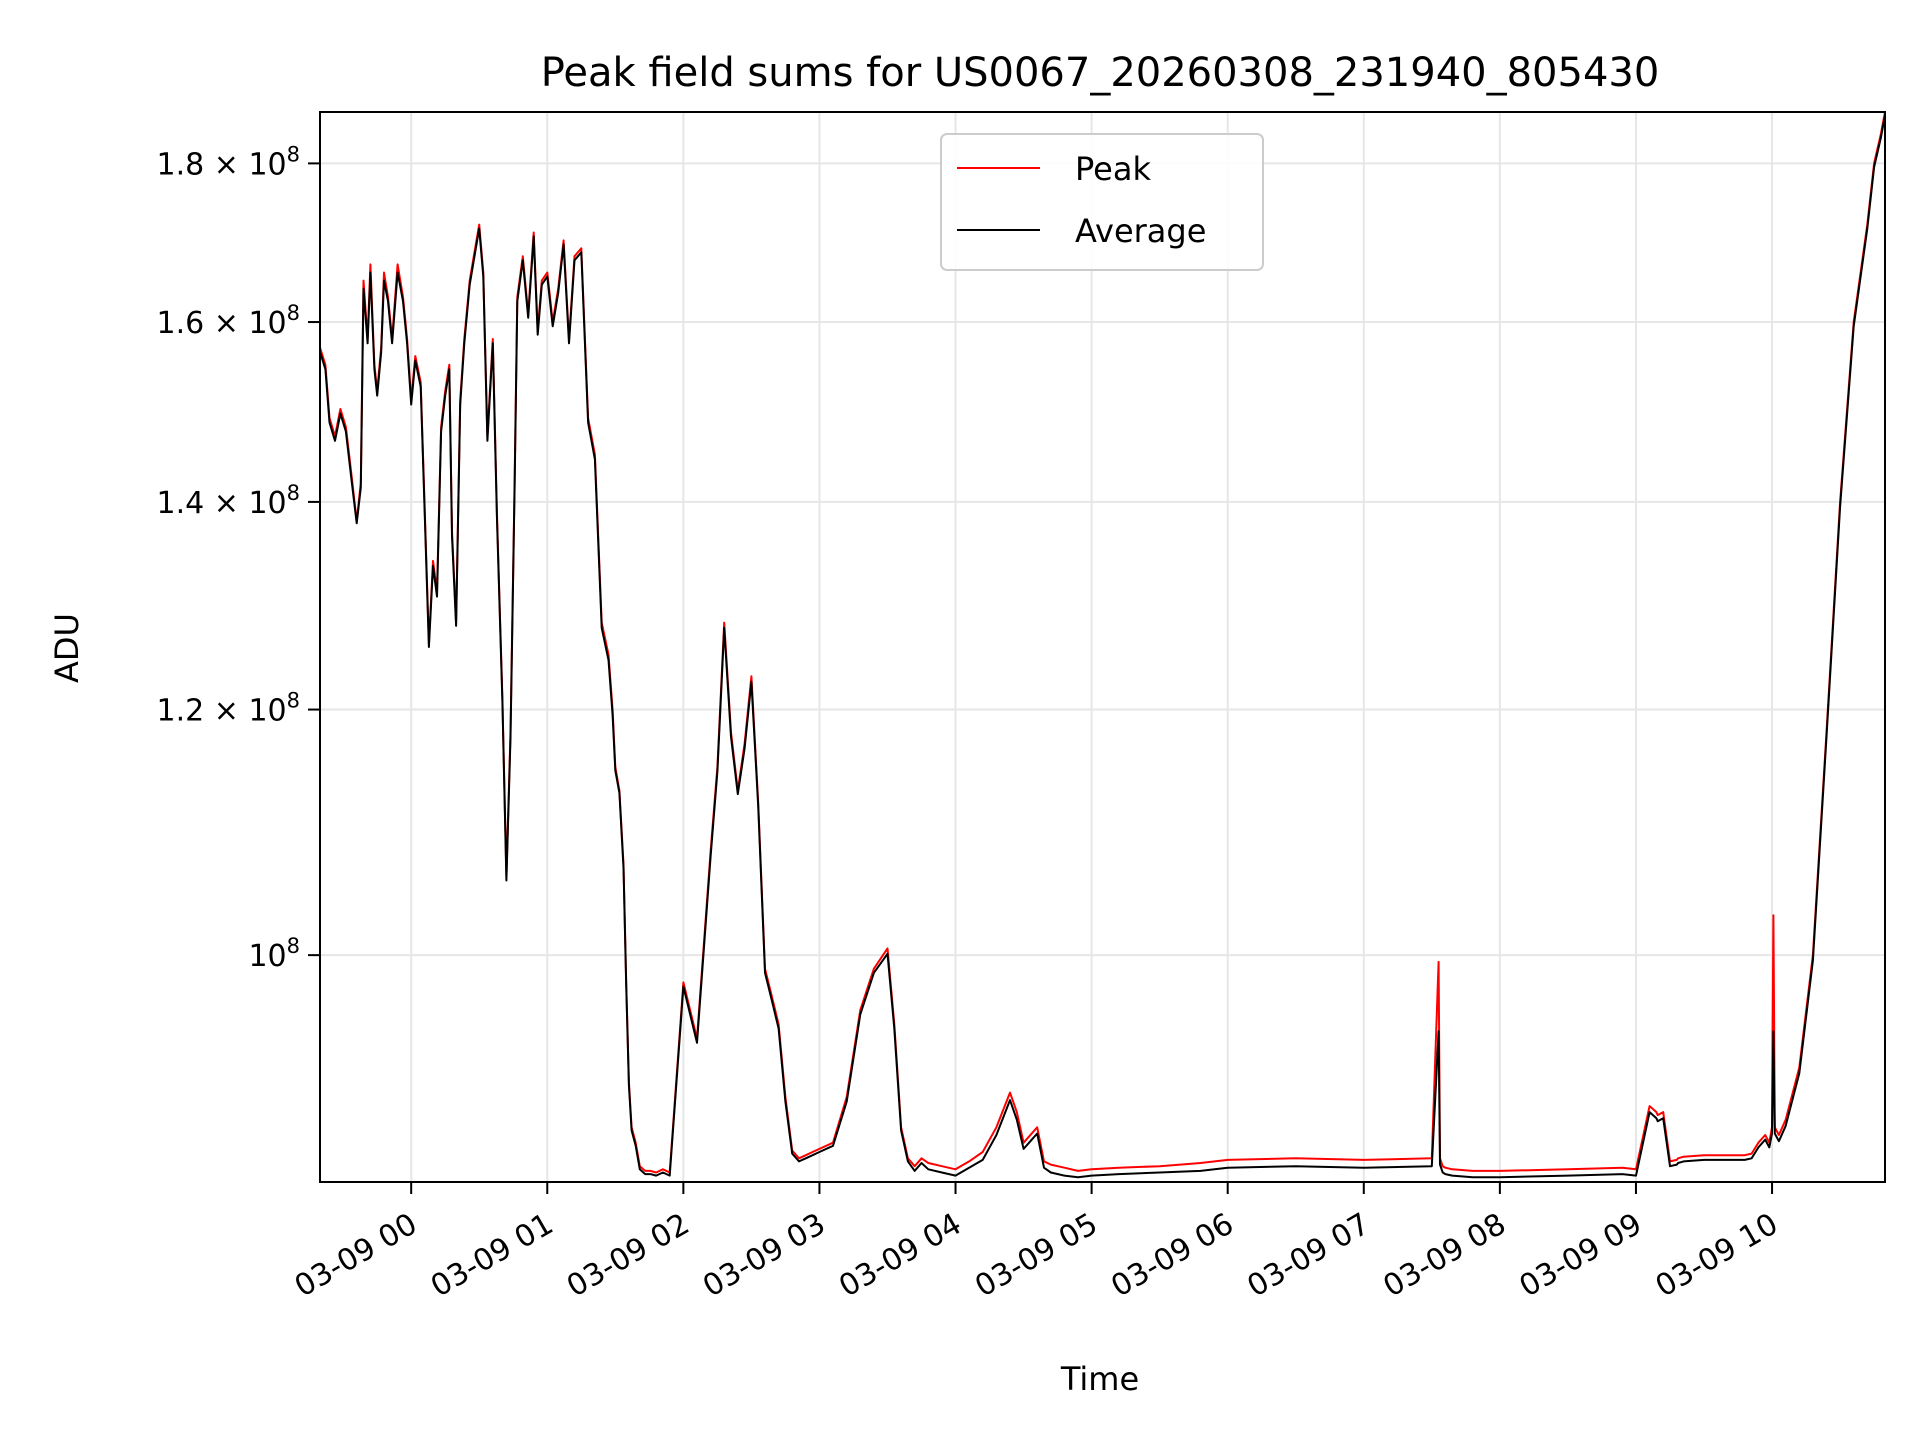 This screenshot has width=1920, height=1440. Describe the element at coordinates (1099, 1379) in the screenshot. I see `x-axis-title: Time` at that location.